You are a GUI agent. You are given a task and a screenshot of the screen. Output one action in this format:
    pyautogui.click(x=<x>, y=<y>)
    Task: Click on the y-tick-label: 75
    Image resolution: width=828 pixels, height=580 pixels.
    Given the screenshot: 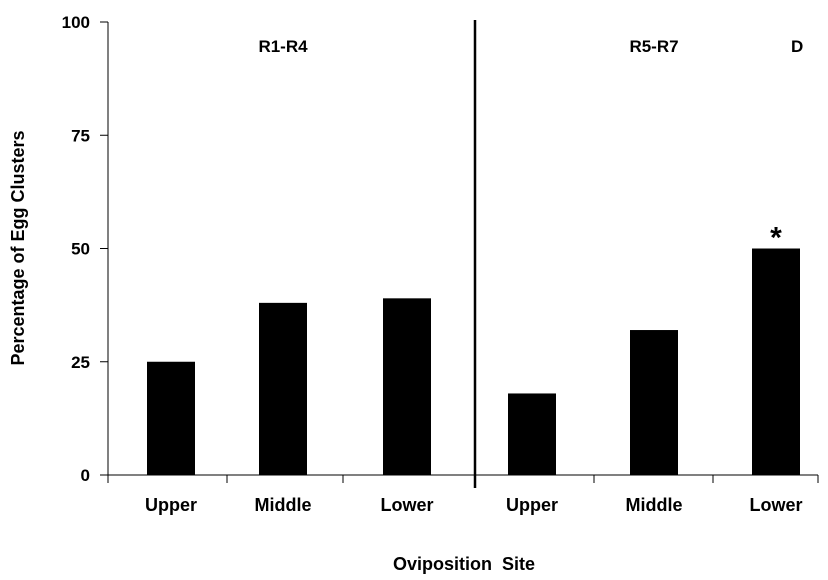 What is the action you would take?
    pyautogui.click(x=80, y=135)
    